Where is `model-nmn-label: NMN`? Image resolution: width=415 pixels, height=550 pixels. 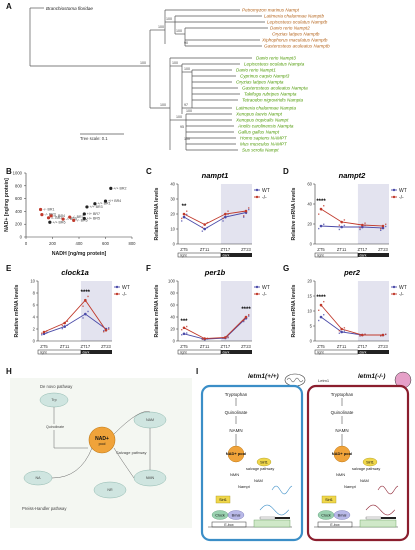
model-nmn-label: NMN is located at coordinates (234, 474).